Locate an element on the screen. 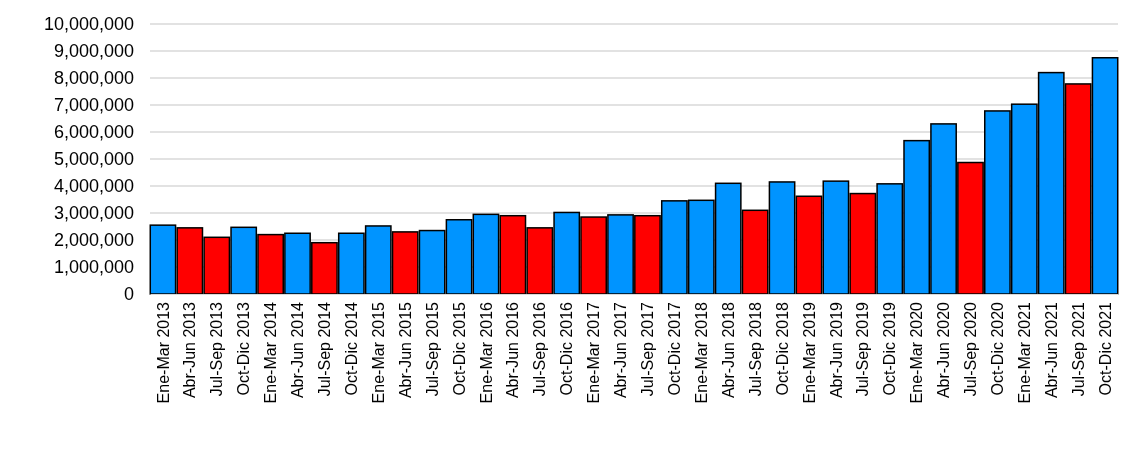  y-tick-label: 9,000,000 is located at coordinates (93, 51).